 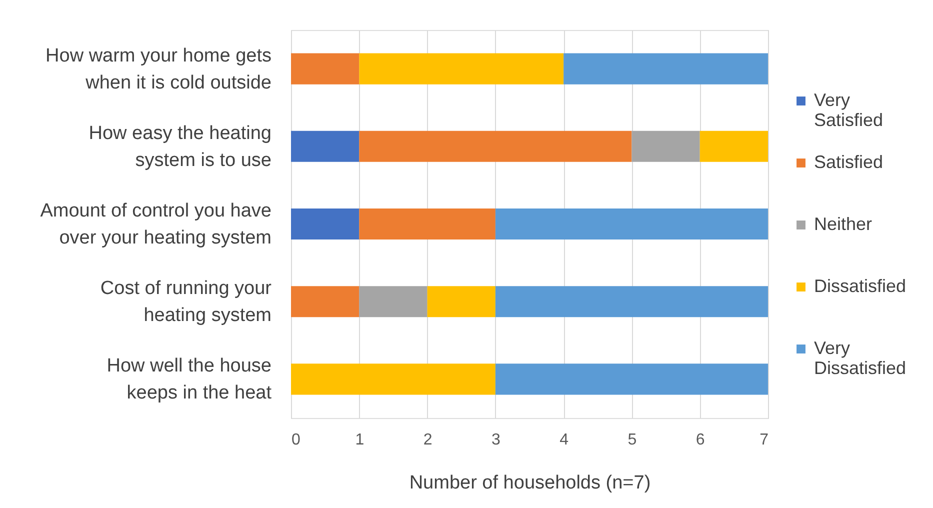 I want to click on legend-label: Neither, so click(x=843, y=224).